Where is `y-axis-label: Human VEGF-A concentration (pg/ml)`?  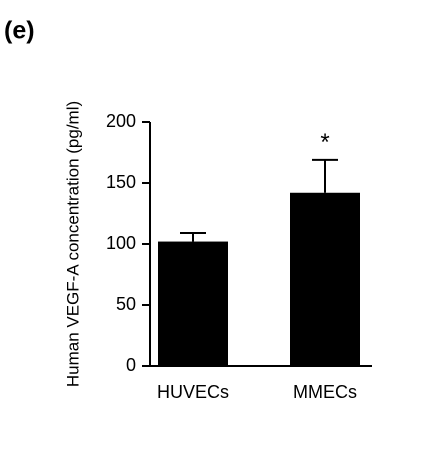
y-axis-label: Human VEGF-A concentration (pg/ml) is located at coordinates (72, 244).